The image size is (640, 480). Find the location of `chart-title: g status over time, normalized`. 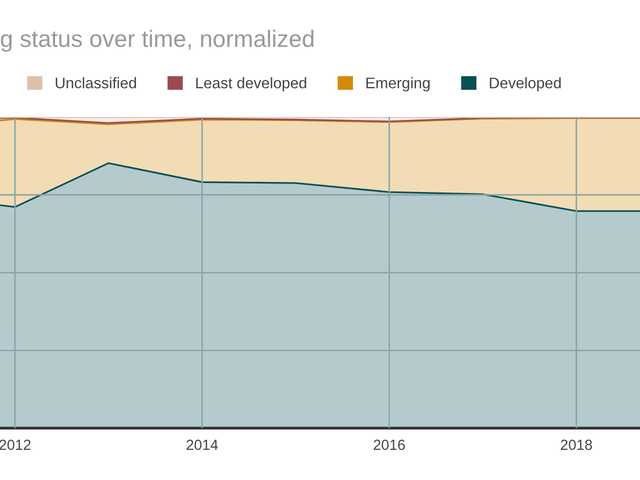

chart-title: g status over time, normalized is located at coordinates (157, 41).